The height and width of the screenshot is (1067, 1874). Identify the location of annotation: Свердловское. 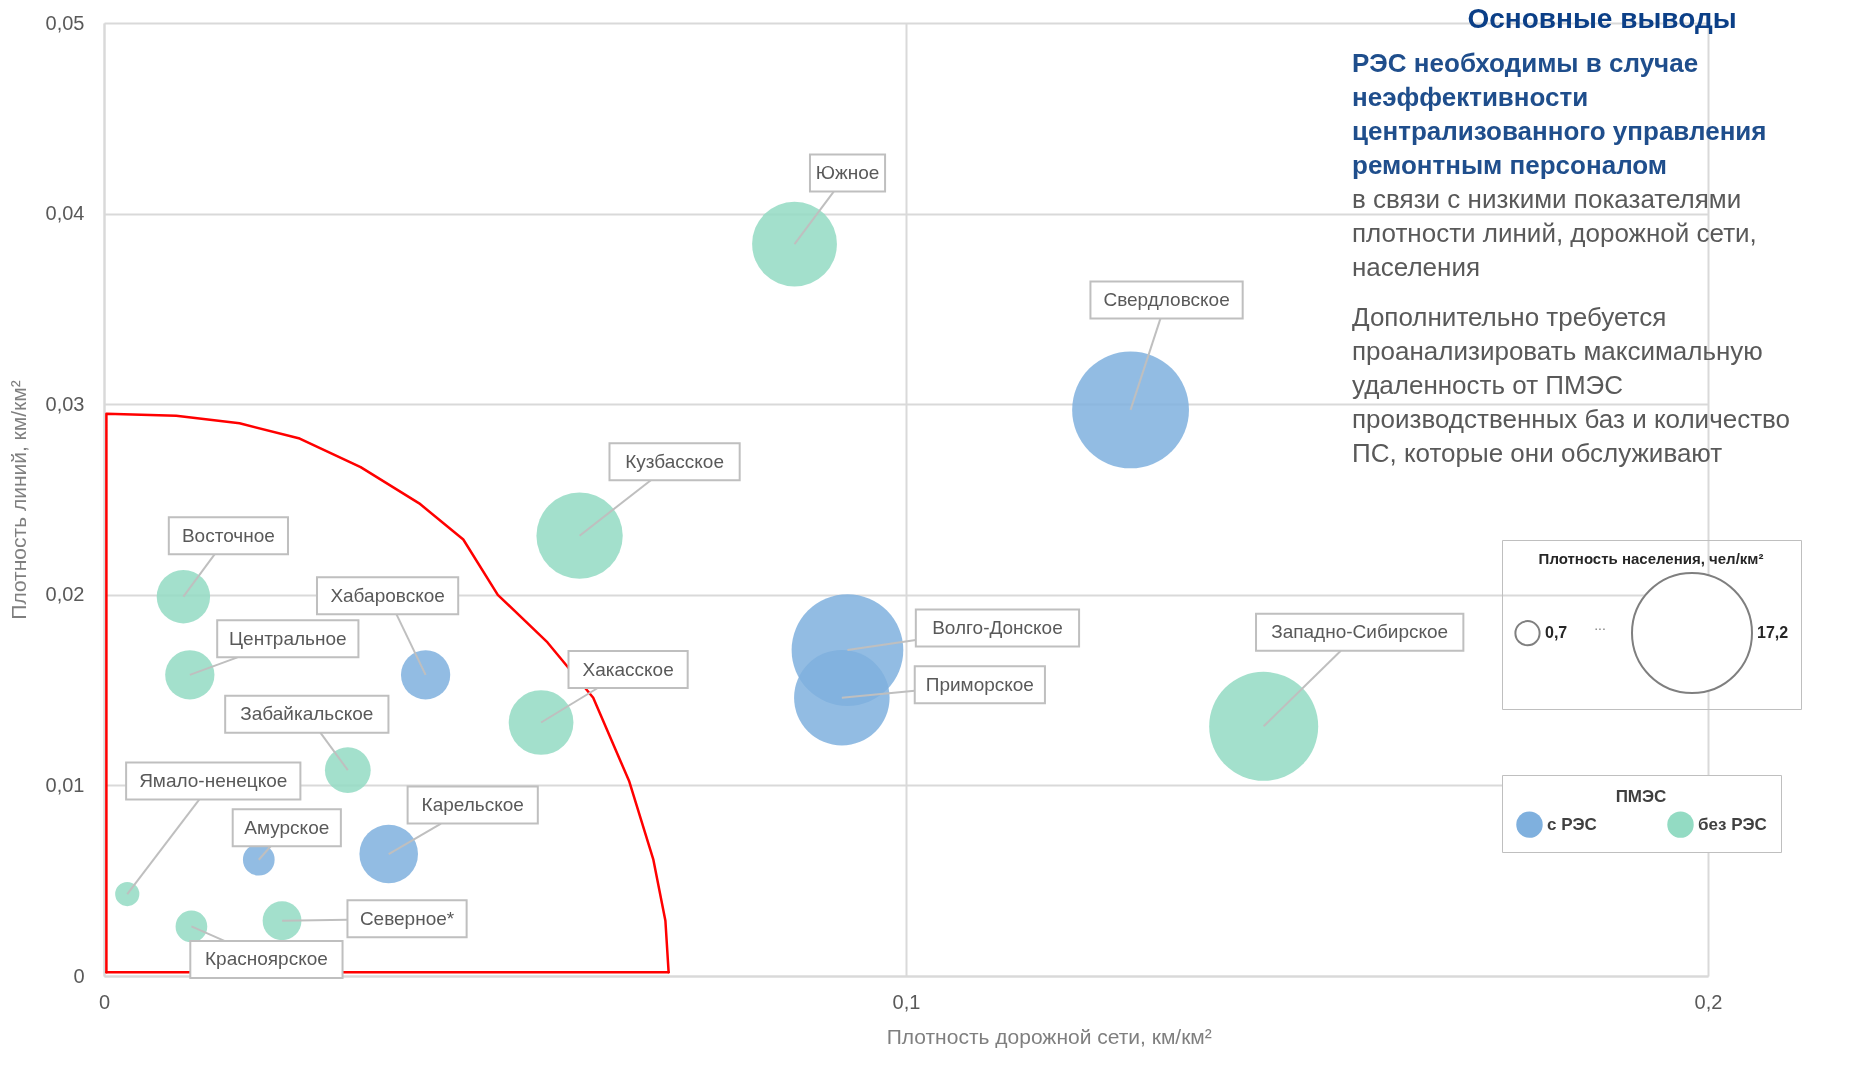
(1166, 299).